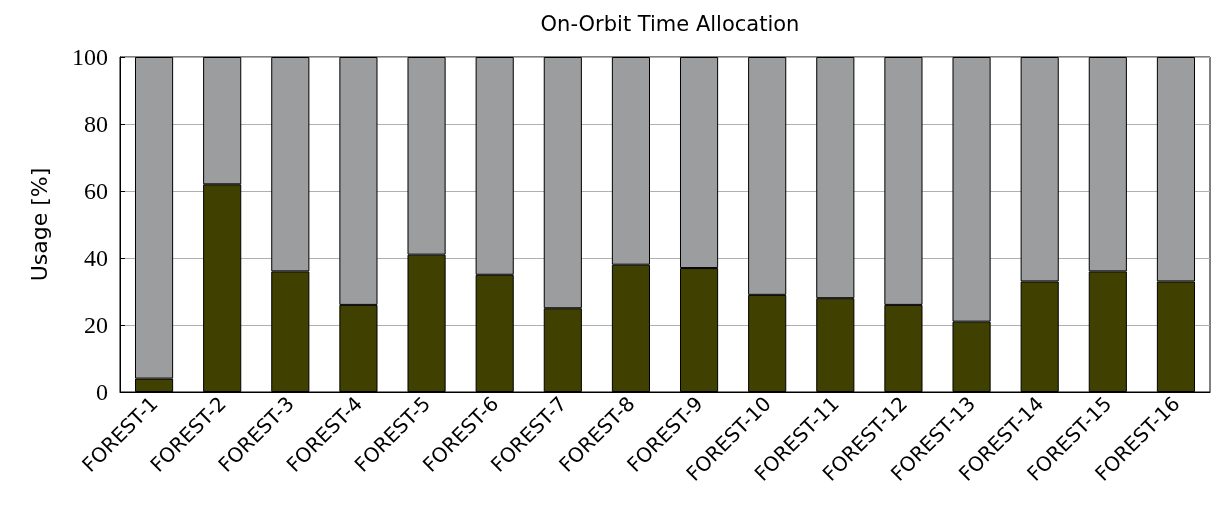  I want to click on y-tick-label: 0, so click(102, 392).